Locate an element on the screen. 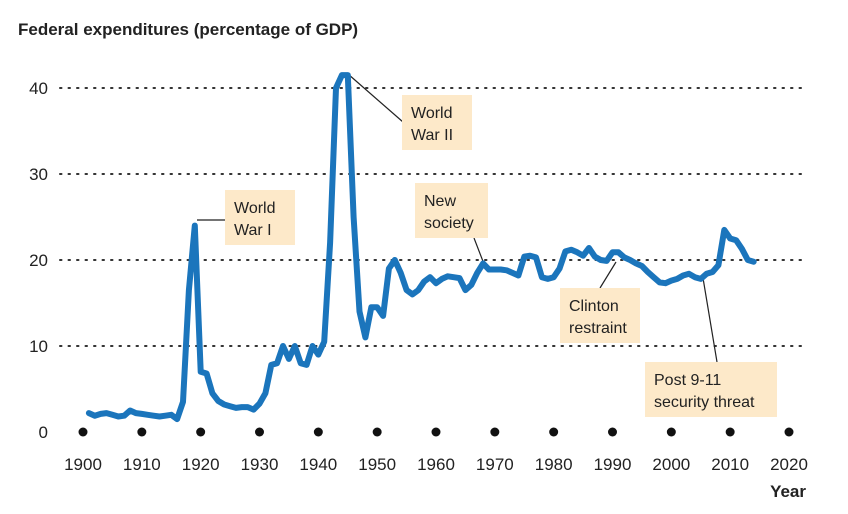 This screenshot has width=848, height=514. y-tick-label: 10 is located at coordinates (38, 346).